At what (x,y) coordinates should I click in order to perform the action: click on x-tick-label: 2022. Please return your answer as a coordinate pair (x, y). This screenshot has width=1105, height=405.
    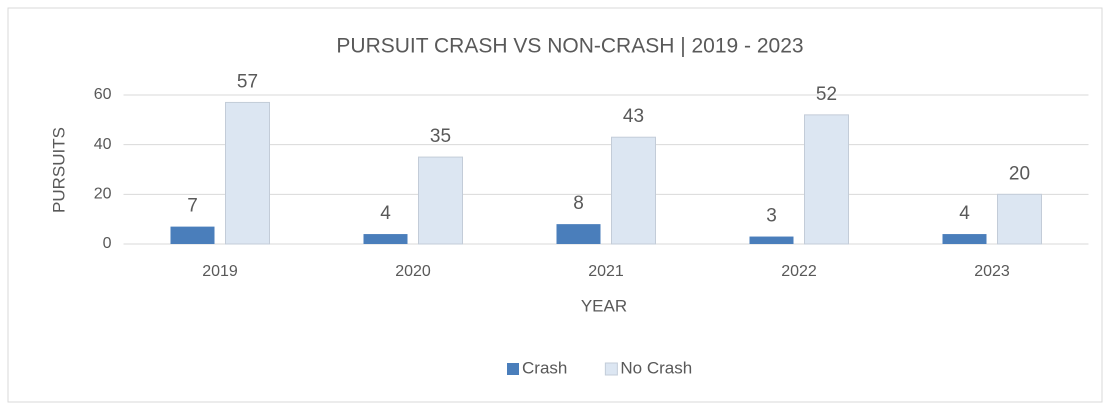
    Looking at the image, I should click on (799, 271).